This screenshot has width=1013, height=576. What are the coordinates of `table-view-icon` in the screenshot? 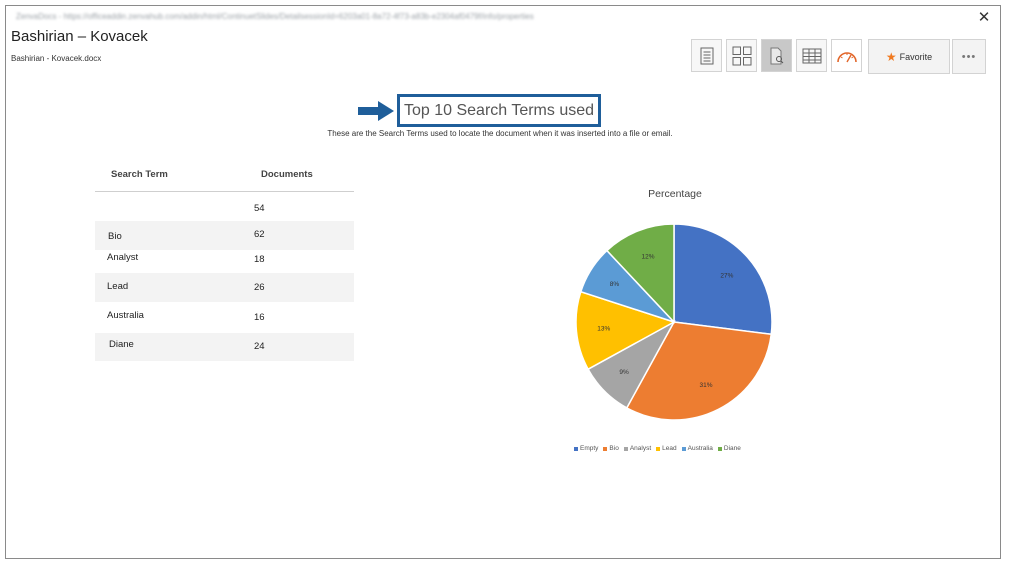 It's located at (811, 55).